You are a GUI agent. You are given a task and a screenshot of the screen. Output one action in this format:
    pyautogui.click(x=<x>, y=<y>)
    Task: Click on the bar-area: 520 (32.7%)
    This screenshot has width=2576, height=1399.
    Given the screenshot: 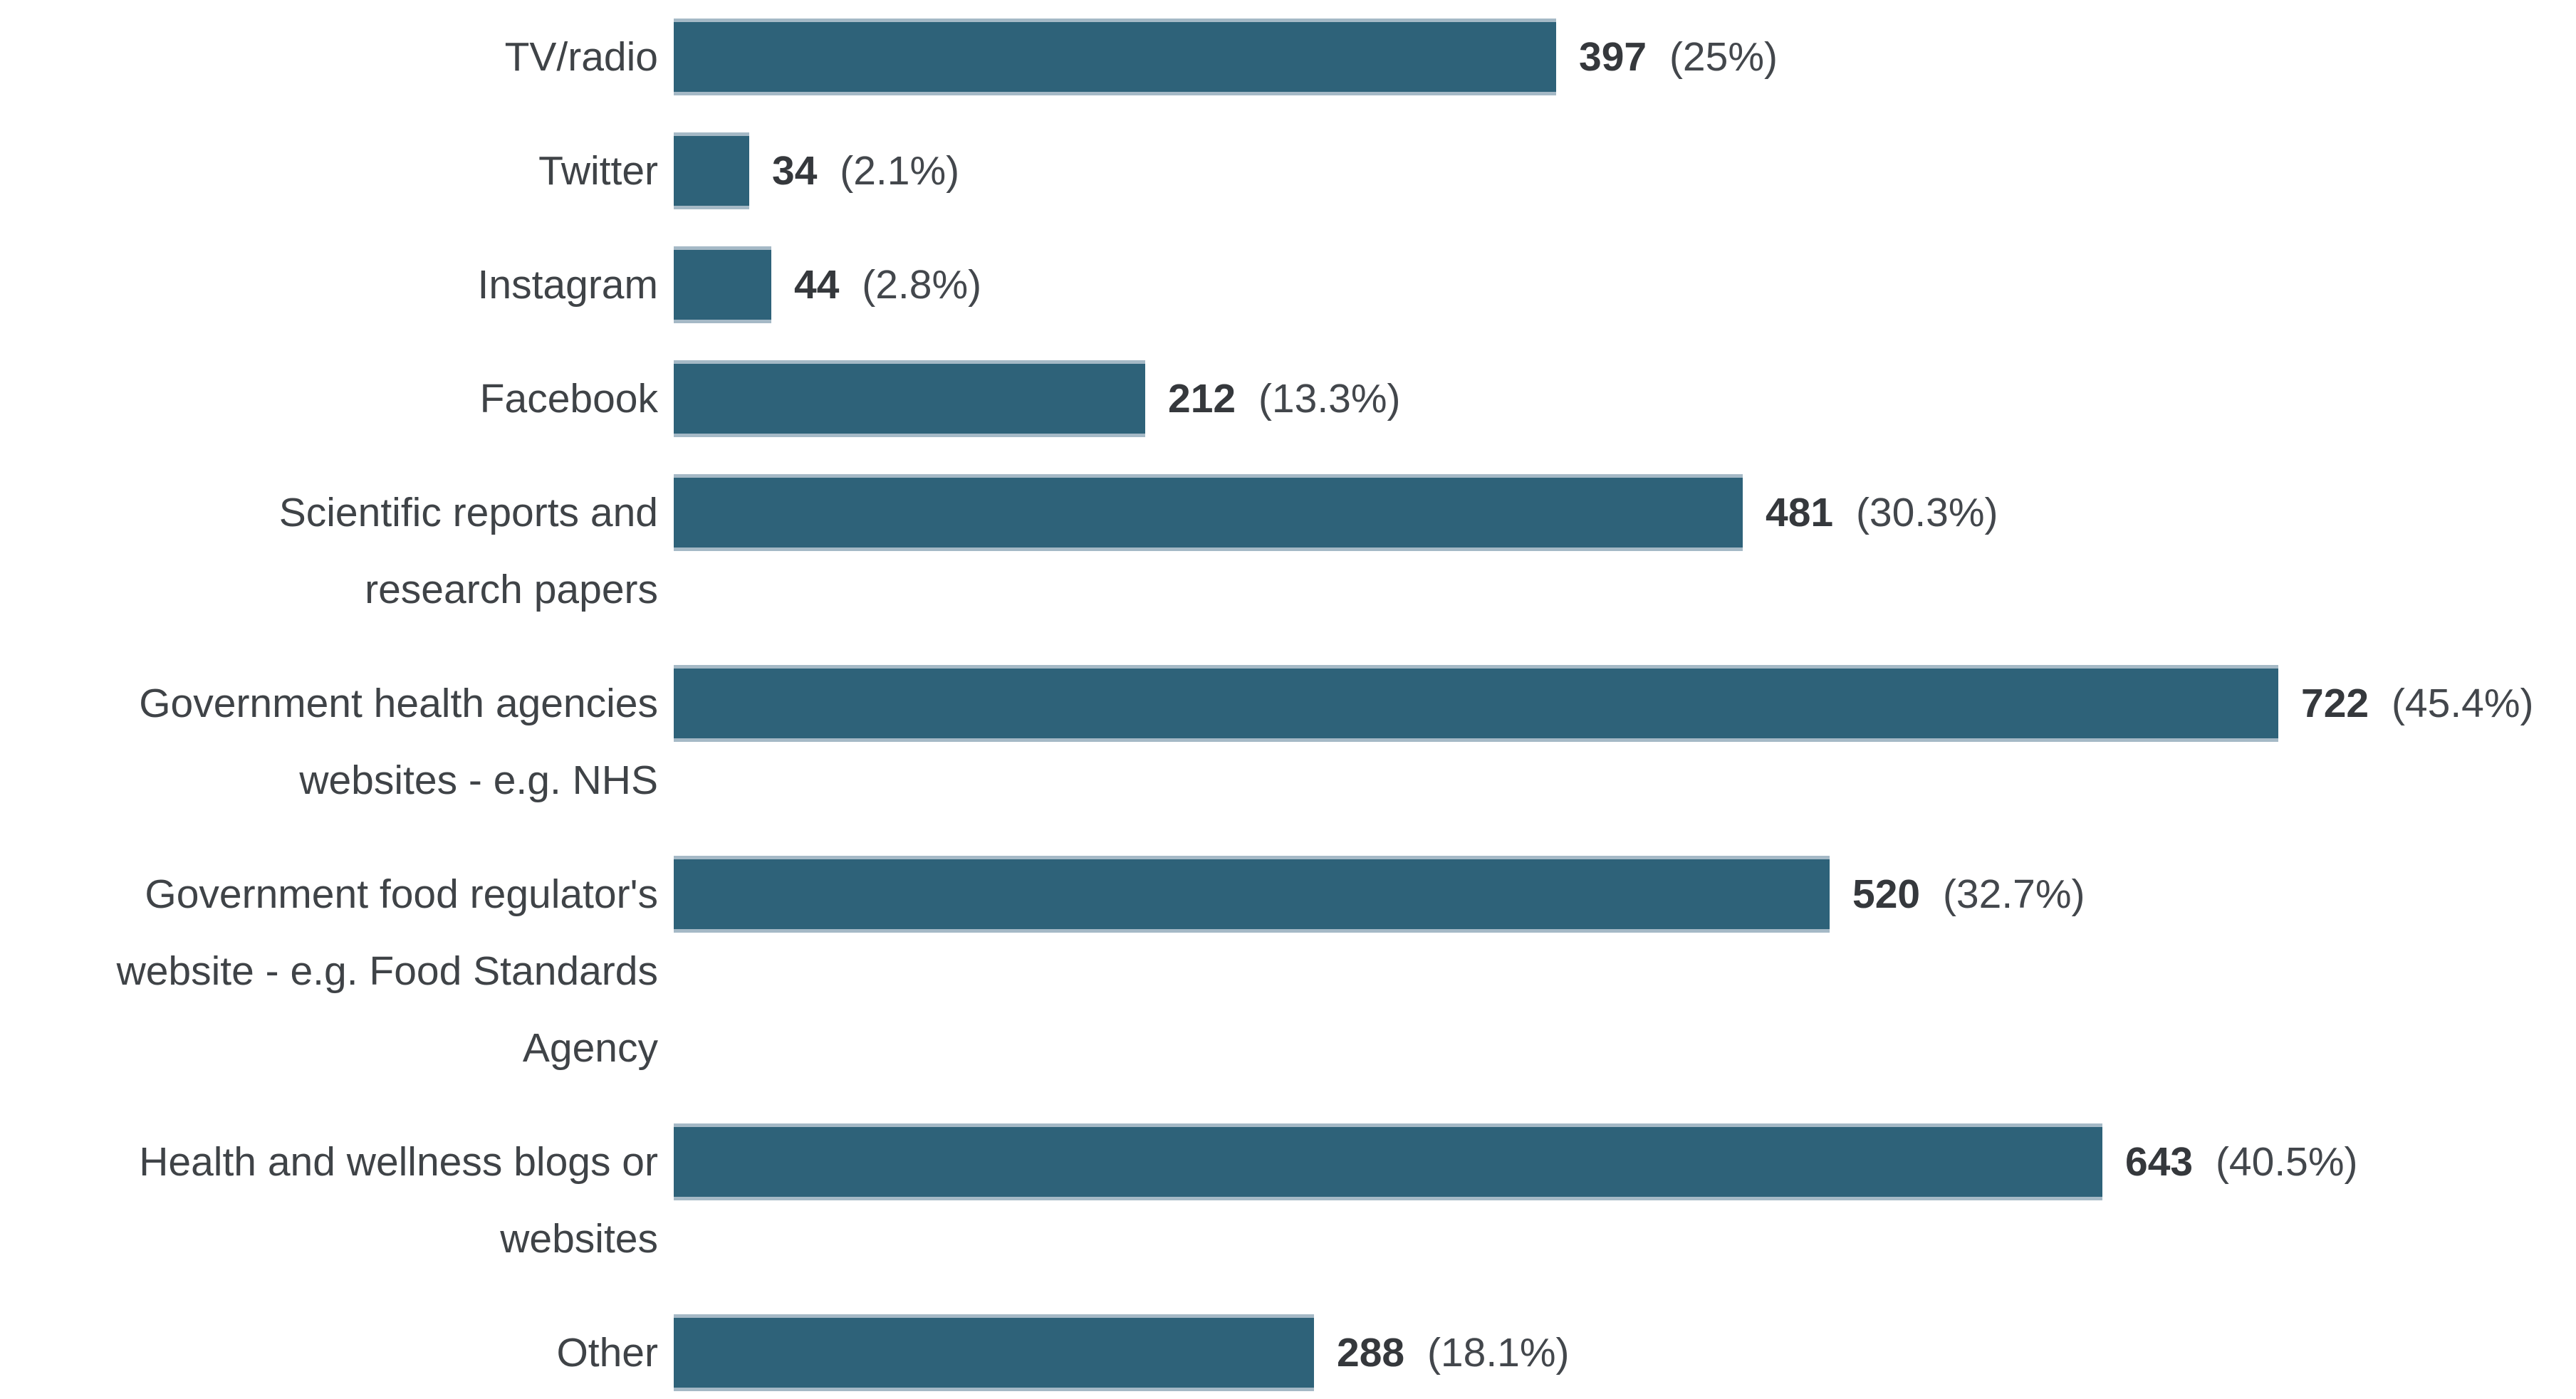 What is the action you would take?
    pyautogui.click(x=1625, y=894)
    